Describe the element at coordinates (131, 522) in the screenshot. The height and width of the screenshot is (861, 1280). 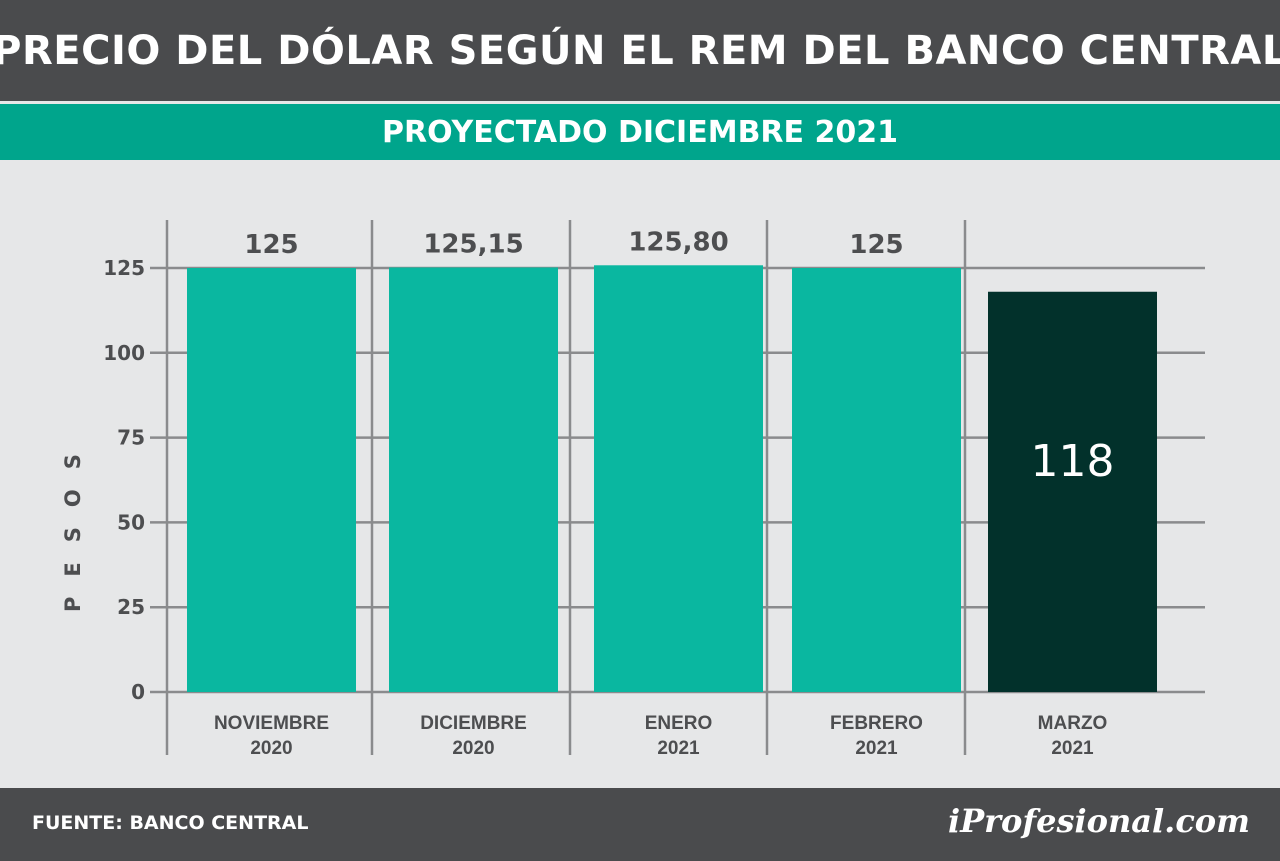
I see `y-tick-label: 50` at that location.